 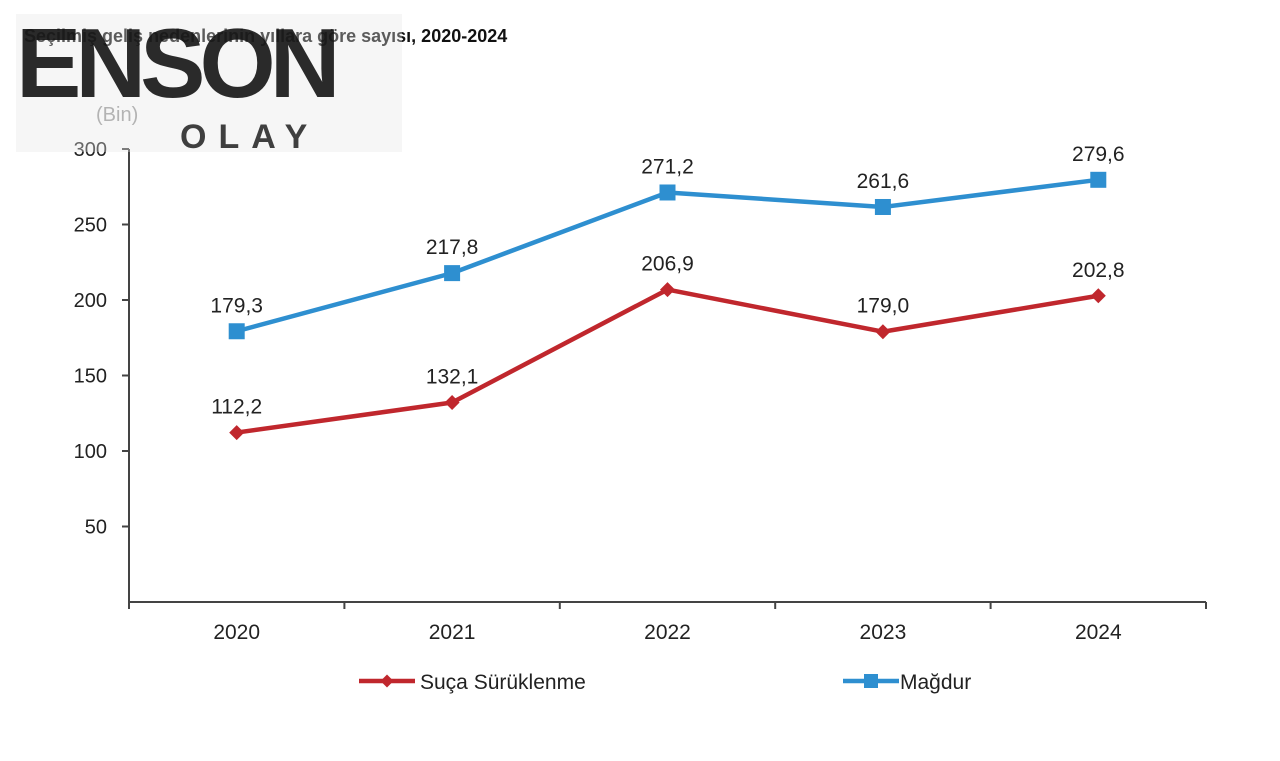 What do you see at coordinates (452, 377) in the screenshot?
I see `data-label: 132,1` at bounding box center [452, 377].